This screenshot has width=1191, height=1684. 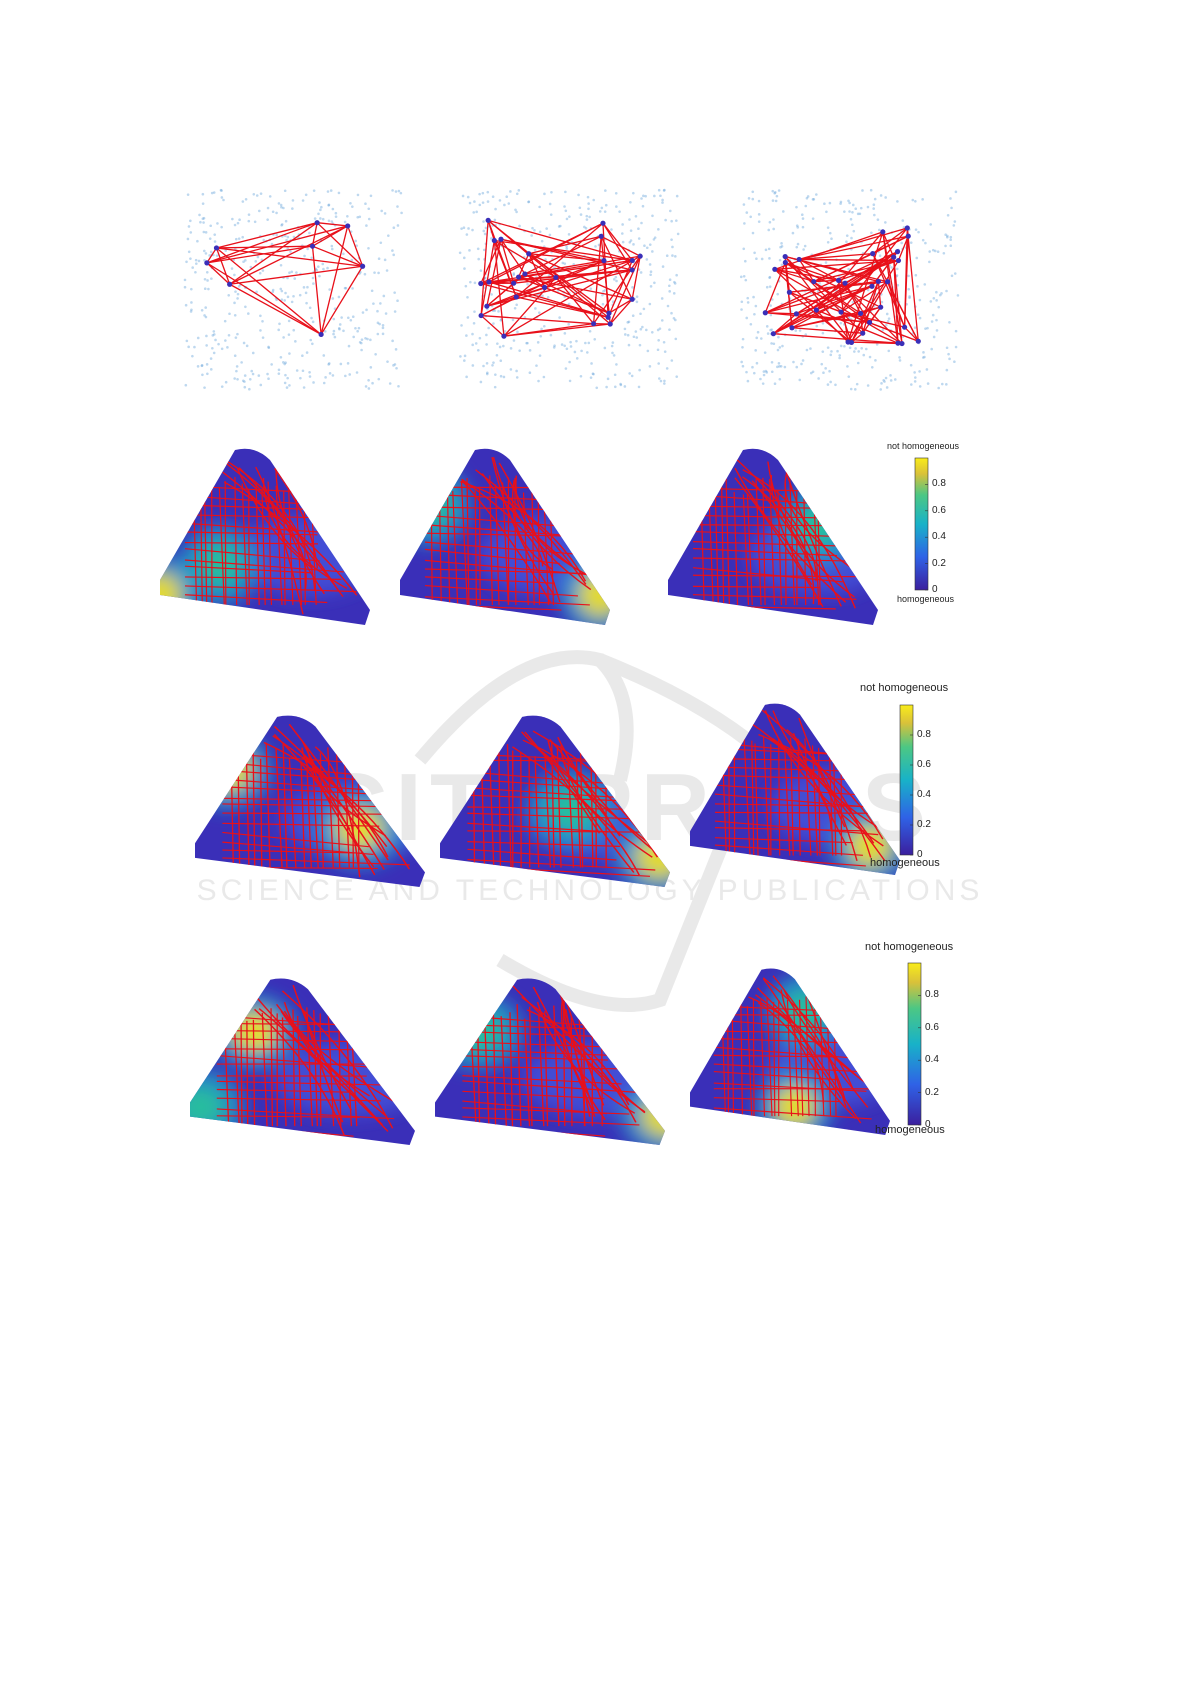 I want to click on network-dense, so click(x=849, y=289).